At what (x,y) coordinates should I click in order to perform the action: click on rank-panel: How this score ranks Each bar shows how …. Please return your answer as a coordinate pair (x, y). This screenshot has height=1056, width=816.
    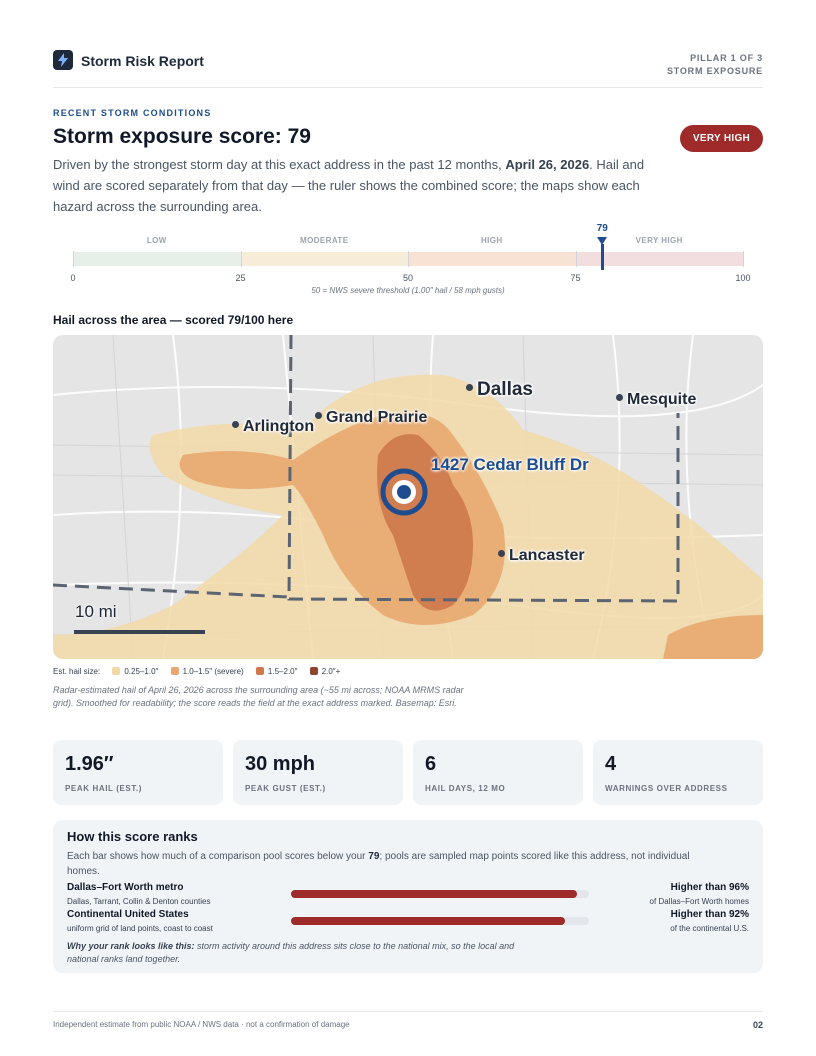
    Looking at the image, I should click on (408, 896).